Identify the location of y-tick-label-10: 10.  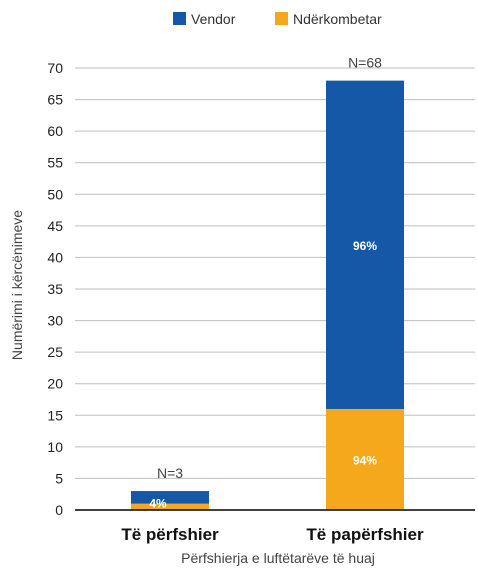
(55, 447).